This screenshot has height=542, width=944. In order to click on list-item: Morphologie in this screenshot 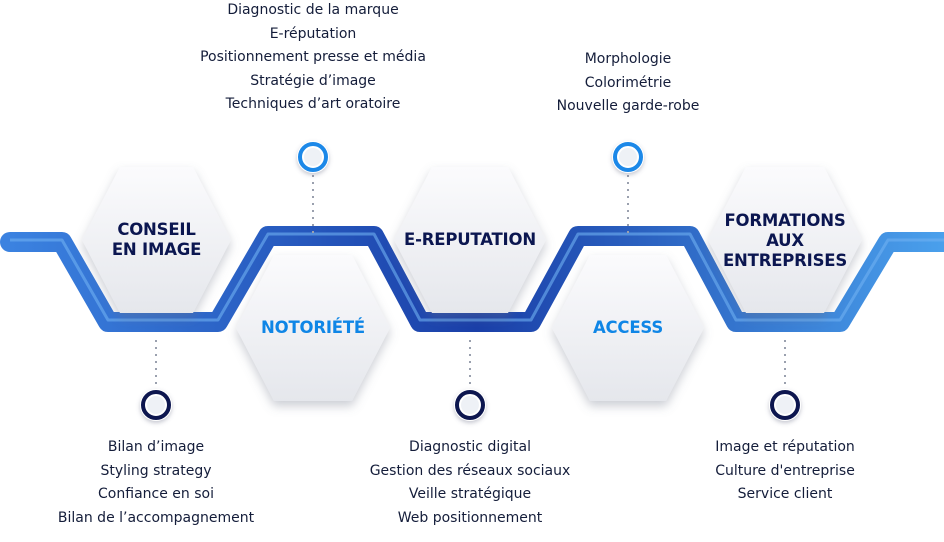, I will do `click(628, 59)`.